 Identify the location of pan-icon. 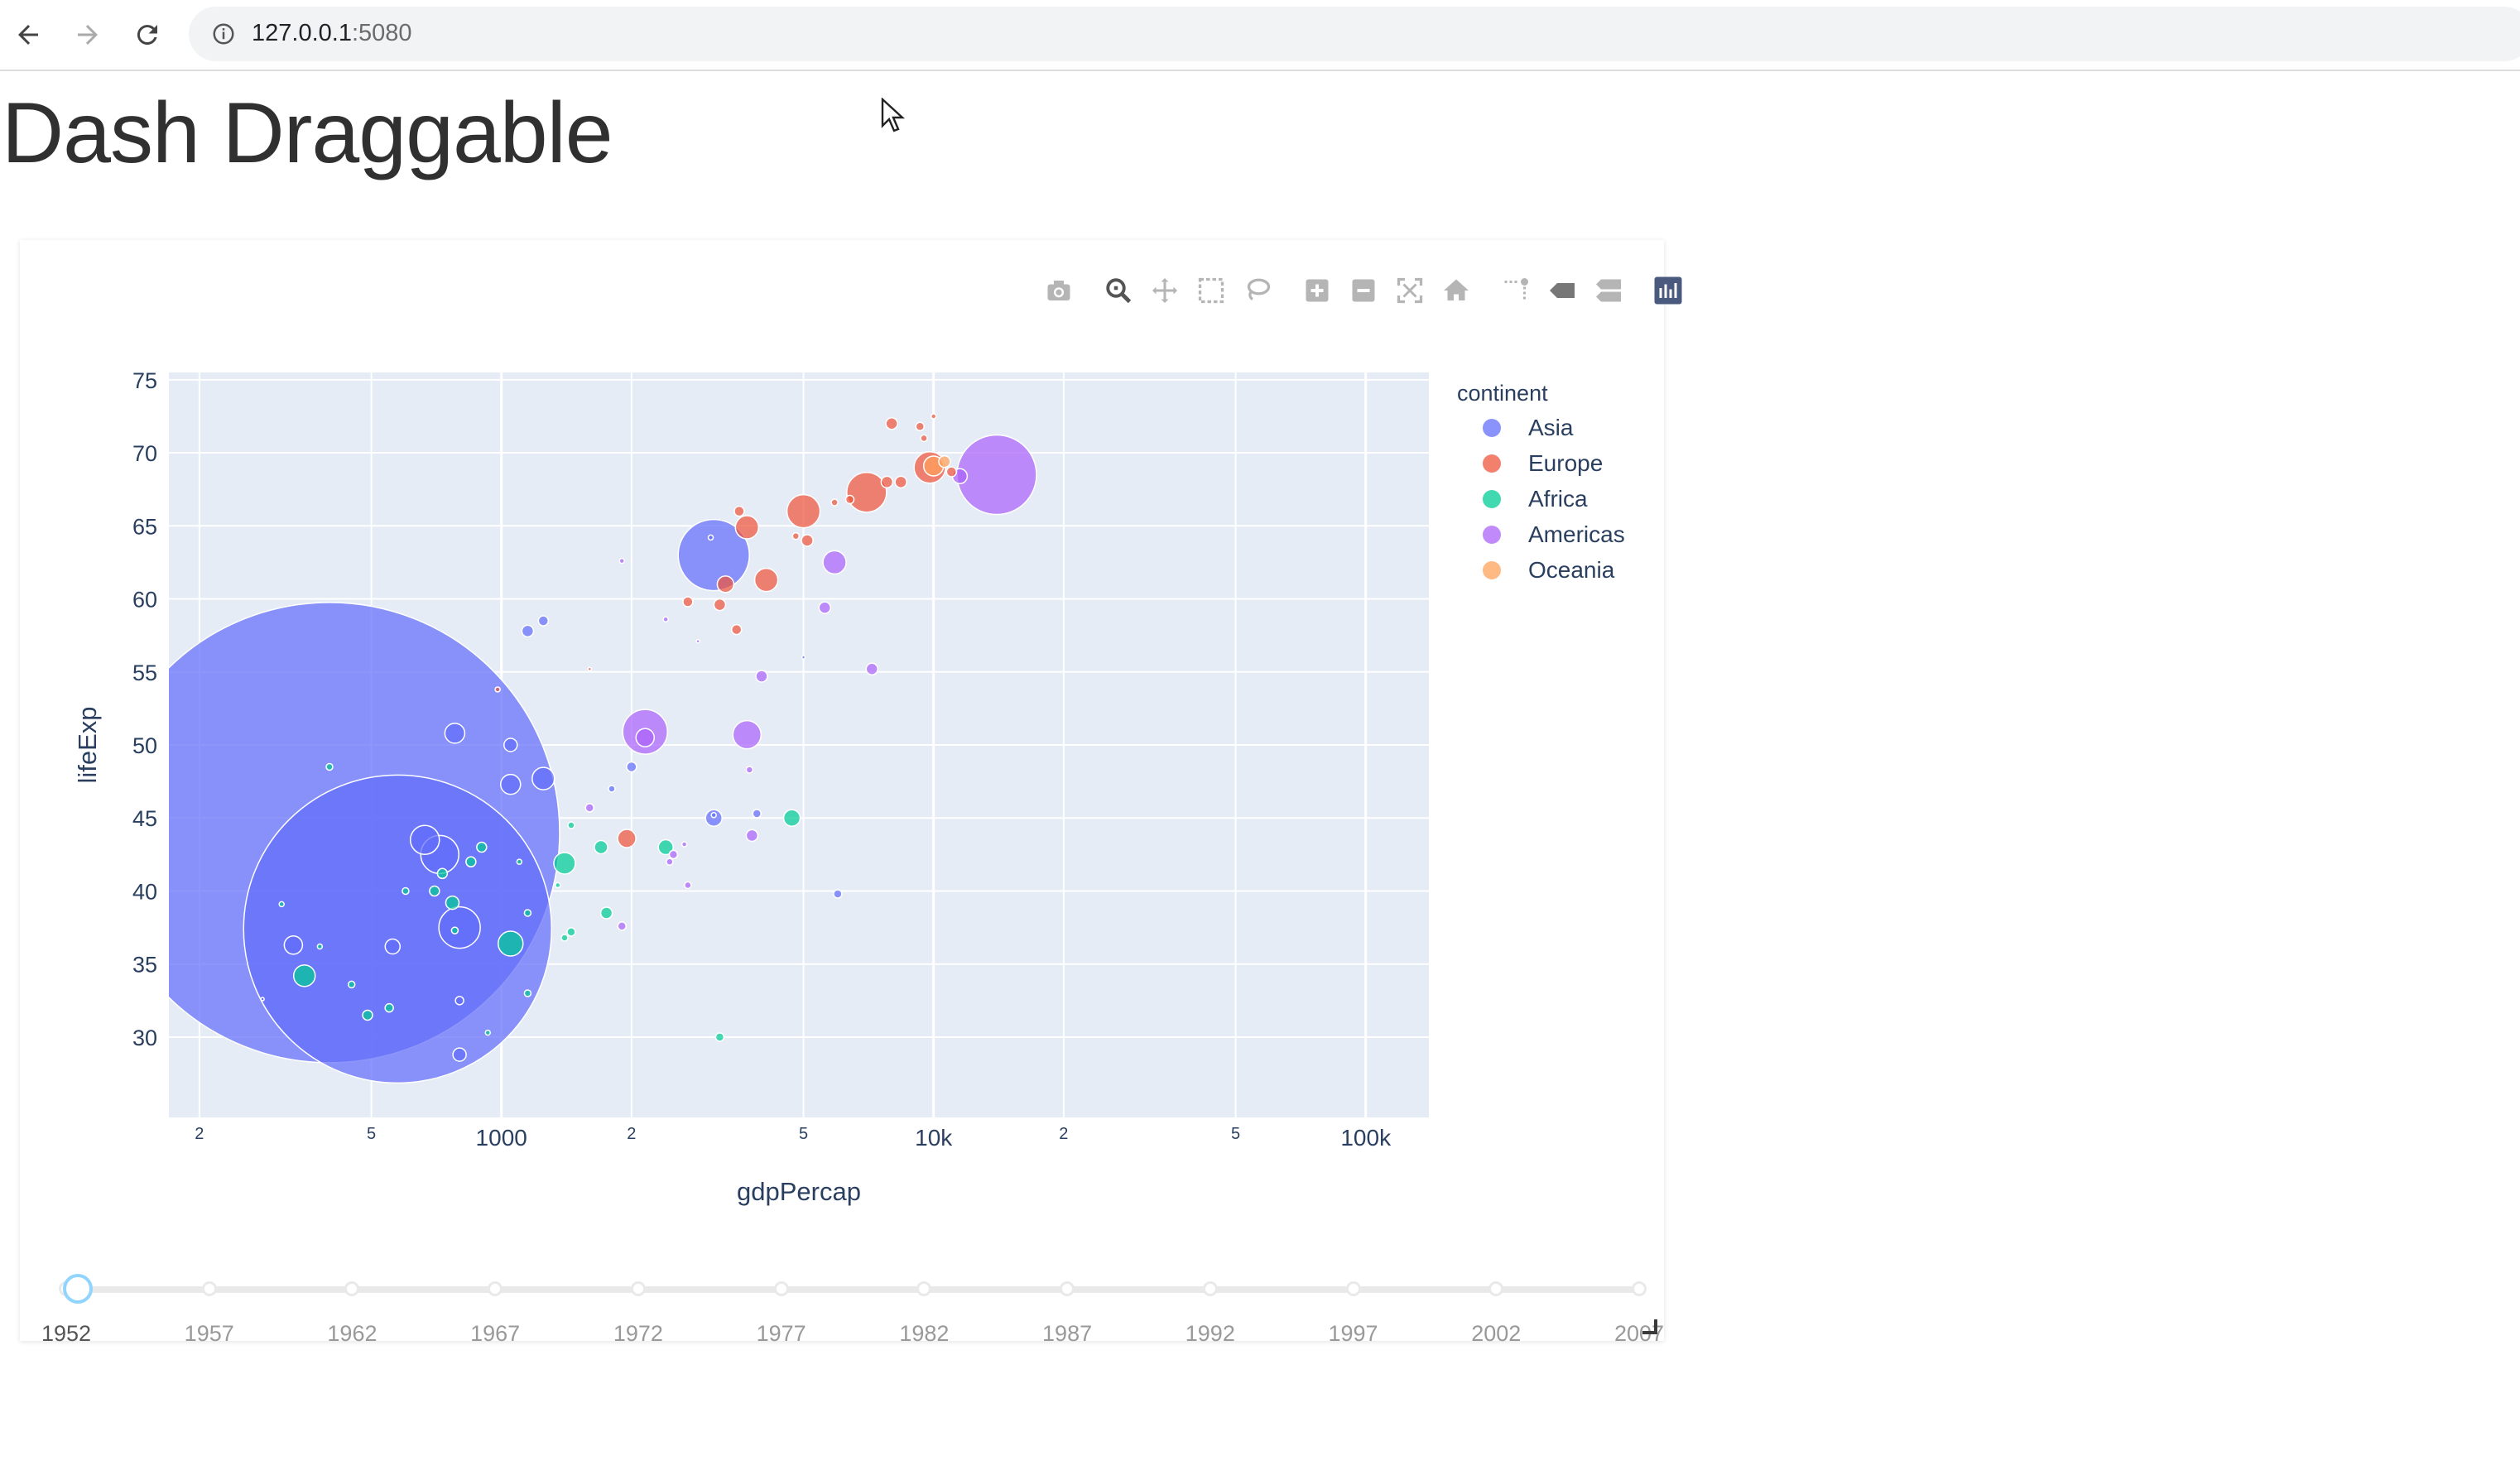
(1164, 290).